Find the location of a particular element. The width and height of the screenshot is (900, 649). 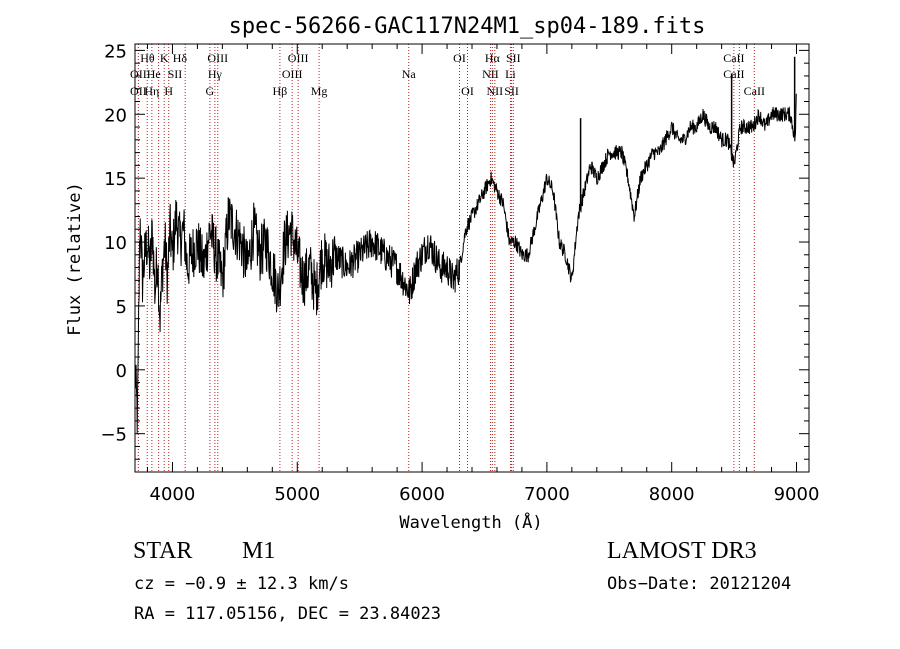

line-label: He is located at coordinates (154, 74).